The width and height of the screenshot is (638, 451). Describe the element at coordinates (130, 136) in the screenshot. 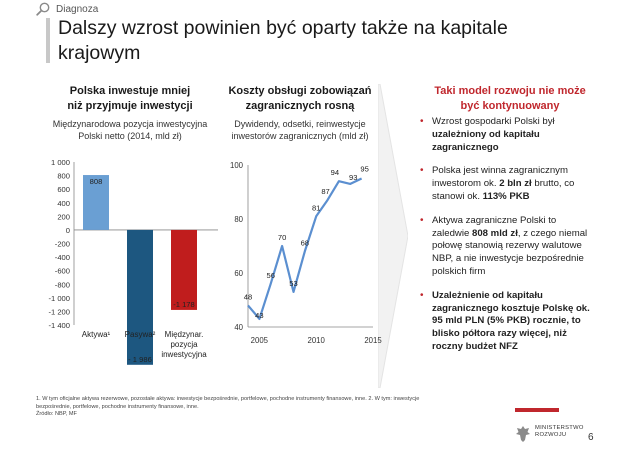

I see `left-panel-subtitle-line2: Polski netto (2014, mld zł)` at that location.